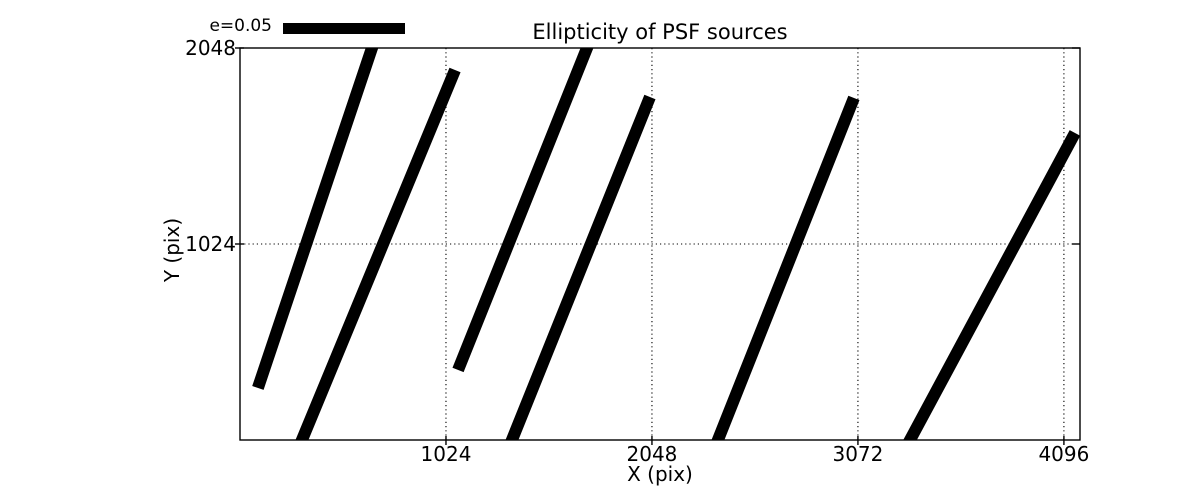  I want to click on legend-whisker-sample-bar, so click(344, 28).